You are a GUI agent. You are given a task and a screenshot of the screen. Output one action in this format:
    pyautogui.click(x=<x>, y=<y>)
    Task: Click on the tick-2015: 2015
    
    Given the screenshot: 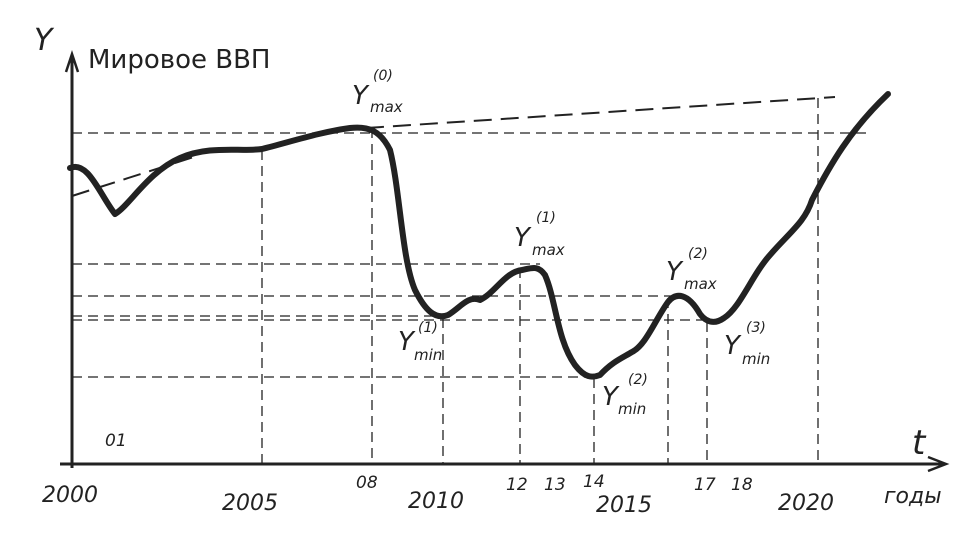 What is the action you would take?
    pyautogui.click(x=624, y=505)
    